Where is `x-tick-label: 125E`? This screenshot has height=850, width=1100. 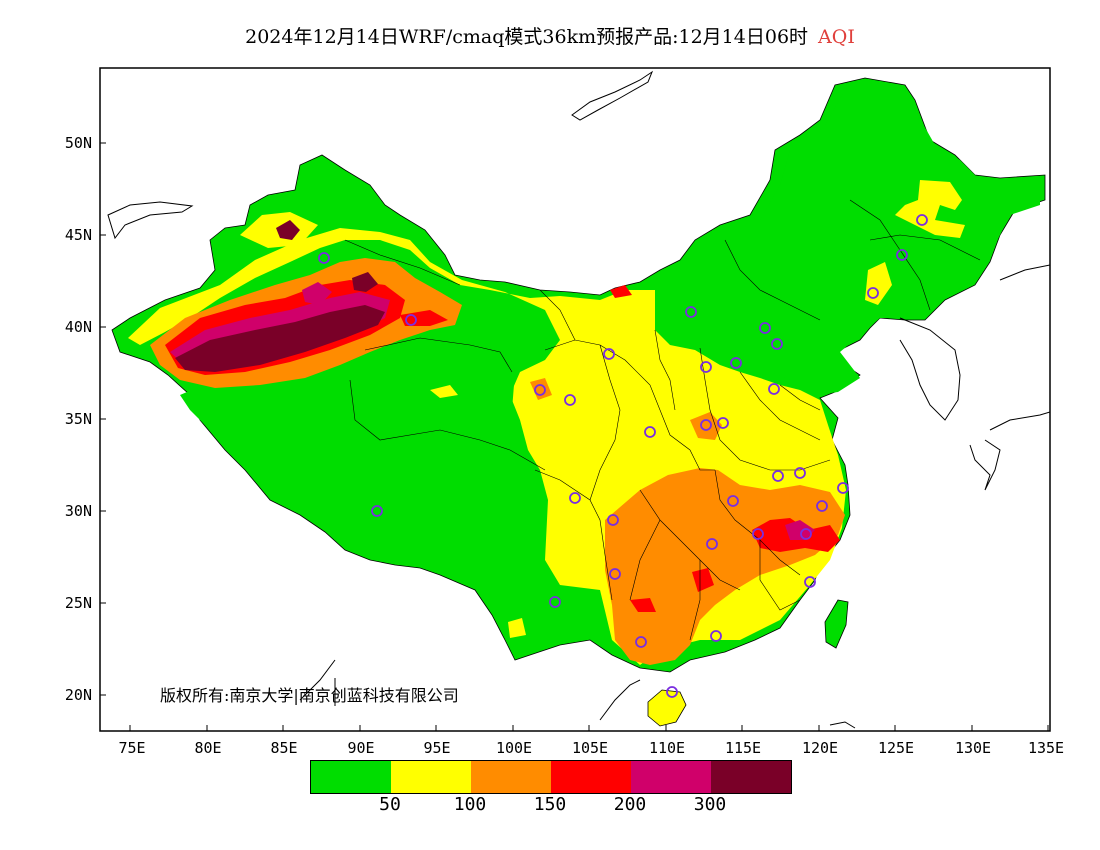
x-tick-label: 125E is located at coordinates (896, 748).